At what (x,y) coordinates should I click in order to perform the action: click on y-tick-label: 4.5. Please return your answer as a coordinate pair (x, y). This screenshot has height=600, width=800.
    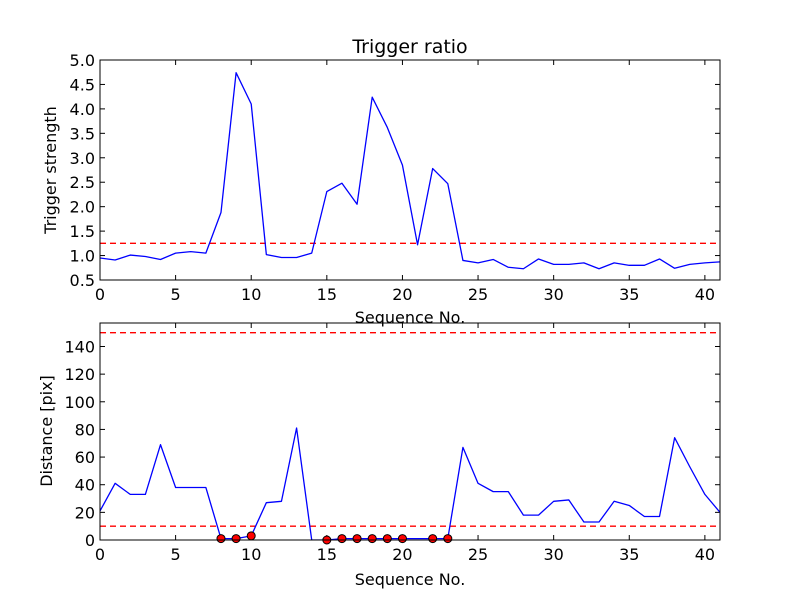
    Looking at the image, I should click on (82, 84).